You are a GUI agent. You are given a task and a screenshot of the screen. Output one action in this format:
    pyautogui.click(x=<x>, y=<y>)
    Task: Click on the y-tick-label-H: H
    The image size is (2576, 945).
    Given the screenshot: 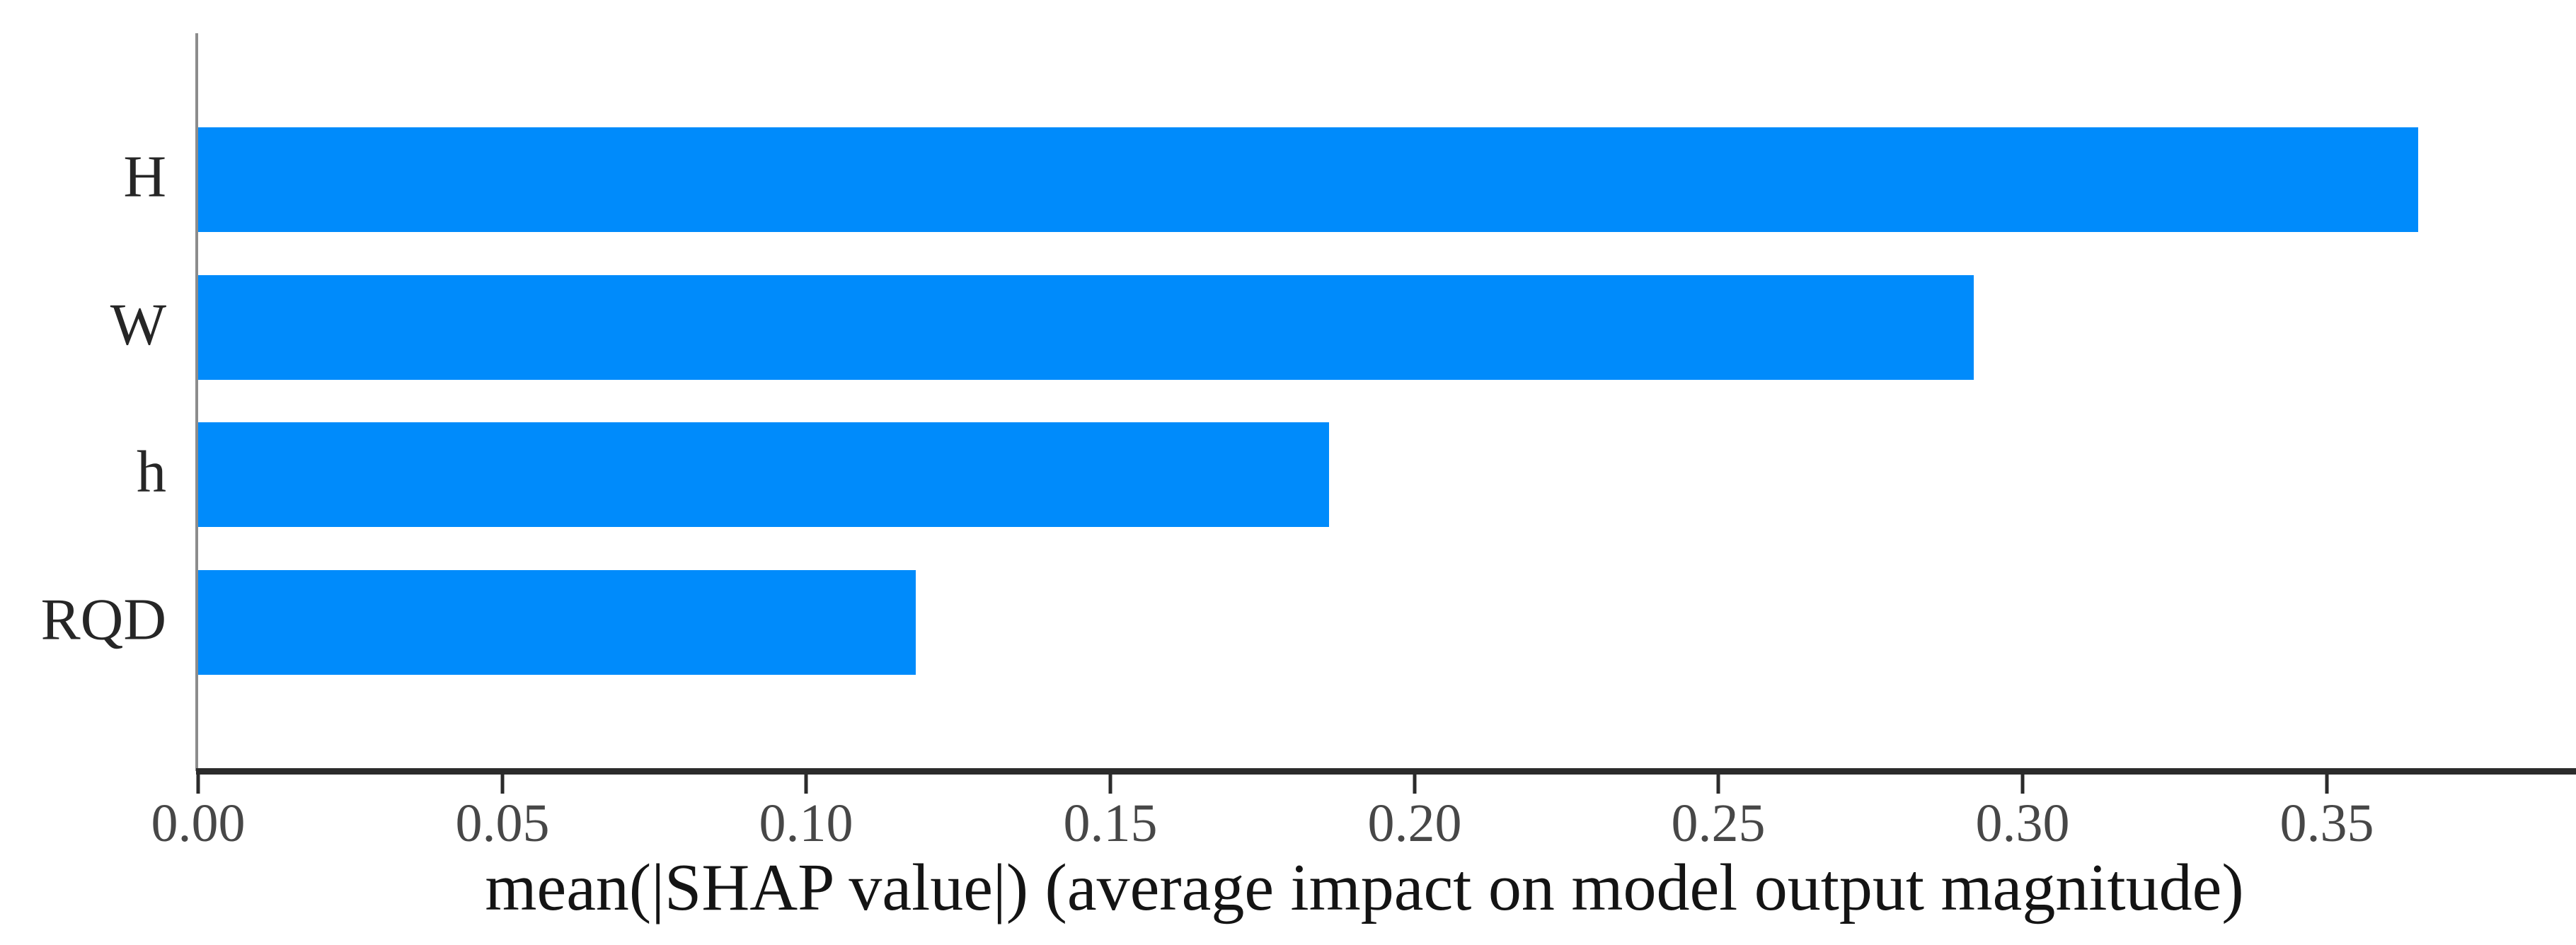 What is the action you would take?
    pyautogui.click(x=144, y=177)
    